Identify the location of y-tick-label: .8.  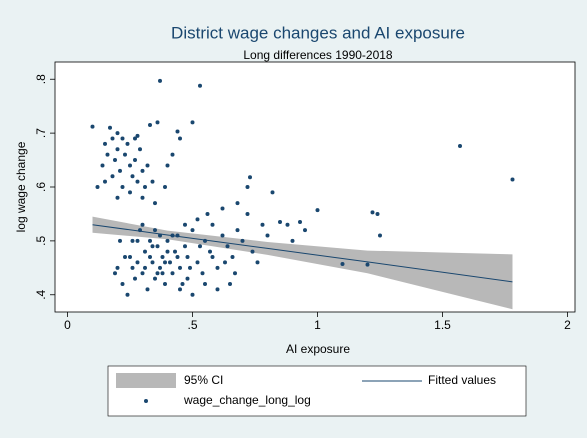
(41, 79).